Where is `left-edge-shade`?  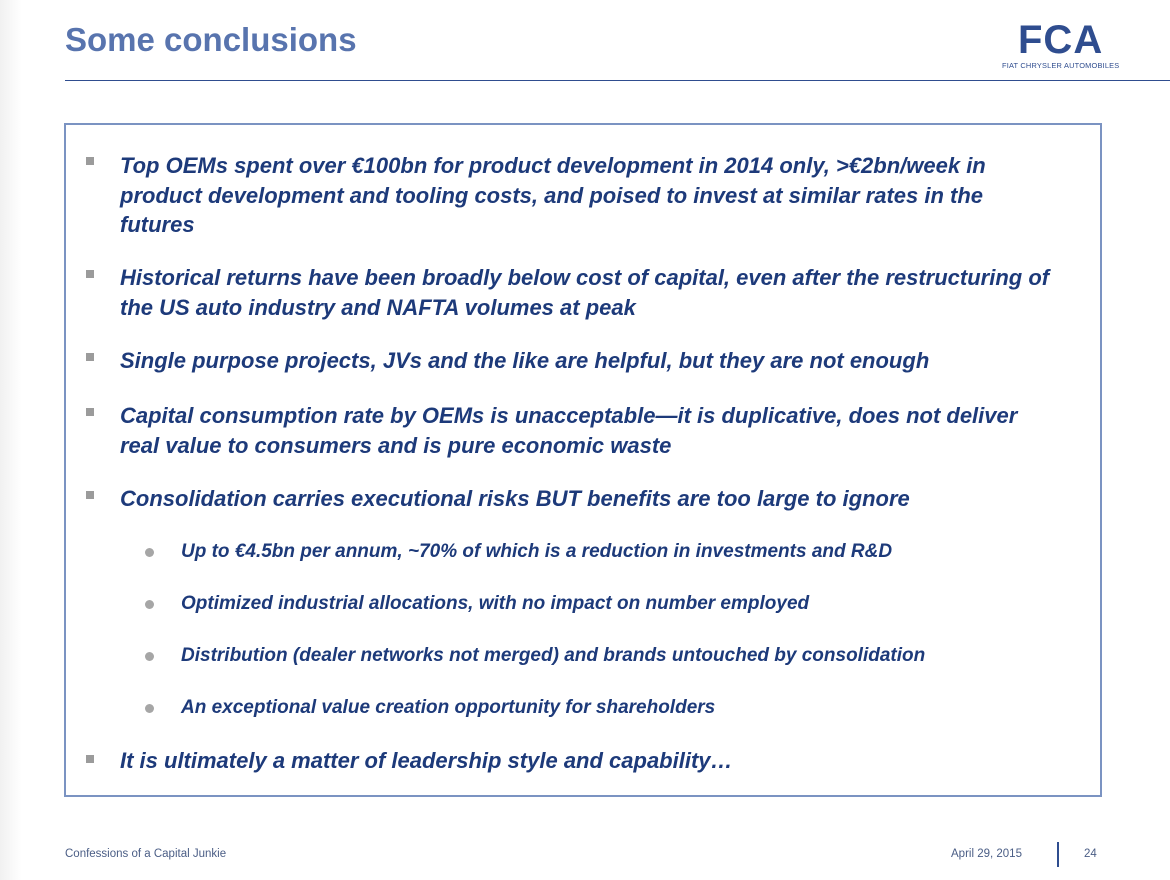 left-edge-shade is located at coordinates (11, 440).